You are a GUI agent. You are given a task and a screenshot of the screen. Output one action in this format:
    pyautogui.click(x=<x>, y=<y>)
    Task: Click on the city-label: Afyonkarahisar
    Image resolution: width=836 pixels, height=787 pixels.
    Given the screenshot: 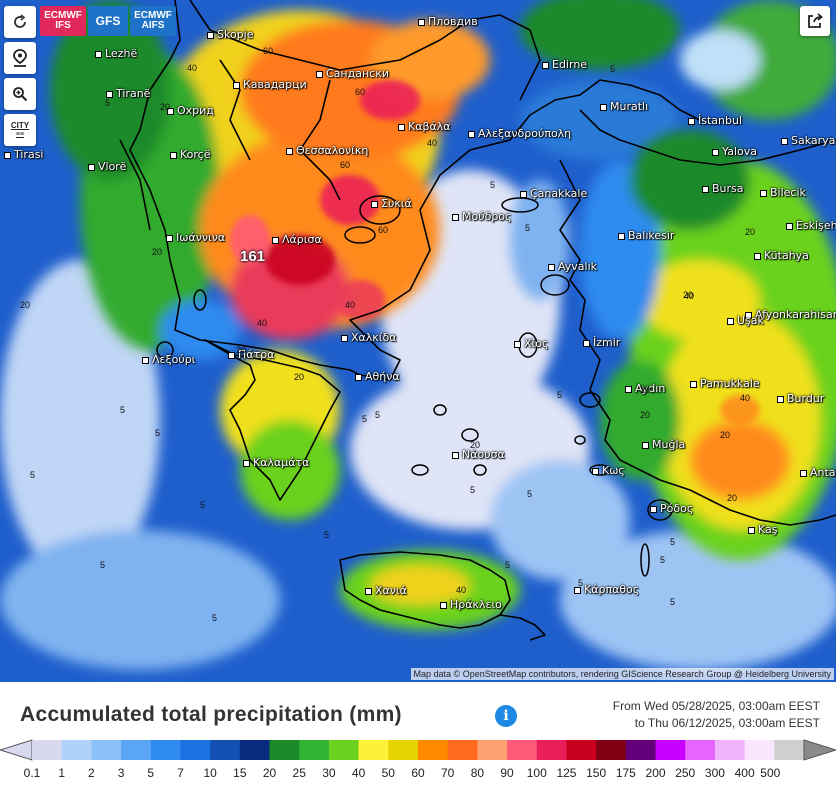 What is the action you would take?
    pyautogui.click(x=790, y=314)
    